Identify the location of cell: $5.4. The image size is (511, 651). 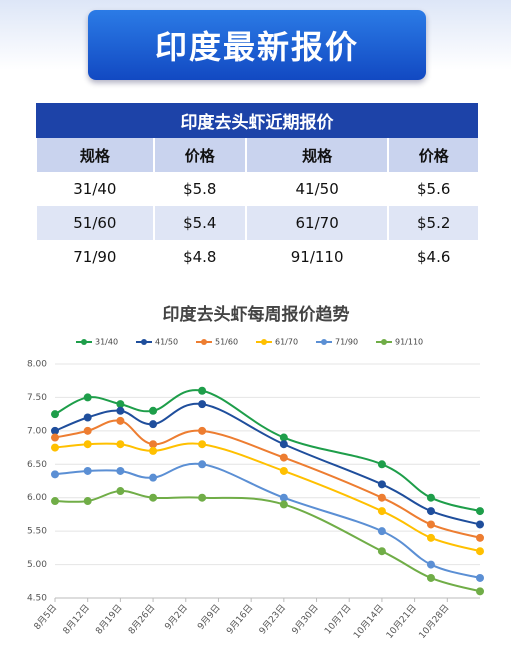
(199, 223).